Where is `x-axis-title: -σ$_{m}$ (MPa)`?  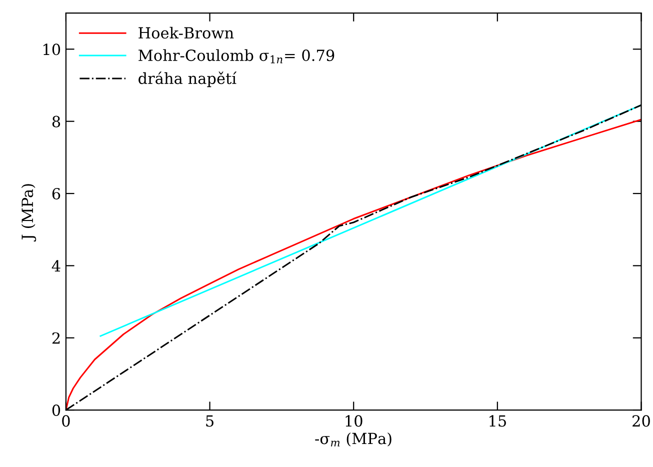 x-axis-title: -σ$_{m}$ (MPa) is located at coordinates (353, 439).